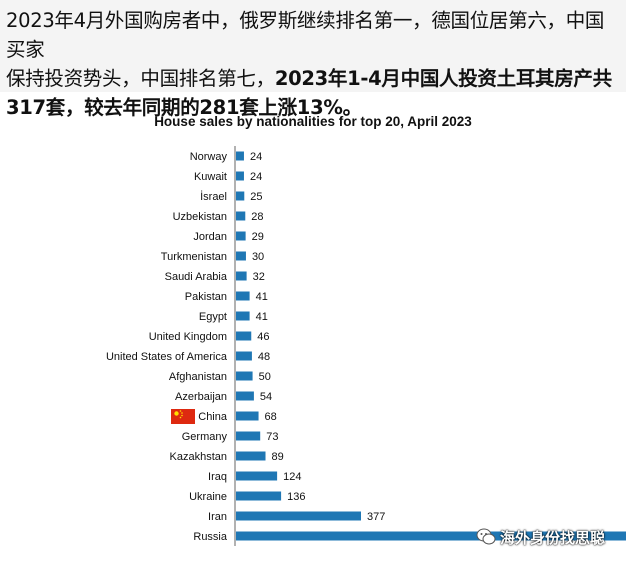 The height and width of the screenshot is (561, 626). What do you see at coordinates (271, 417) in the screenshot?
I see `value-label: 68` at bounding box center [271, 417].